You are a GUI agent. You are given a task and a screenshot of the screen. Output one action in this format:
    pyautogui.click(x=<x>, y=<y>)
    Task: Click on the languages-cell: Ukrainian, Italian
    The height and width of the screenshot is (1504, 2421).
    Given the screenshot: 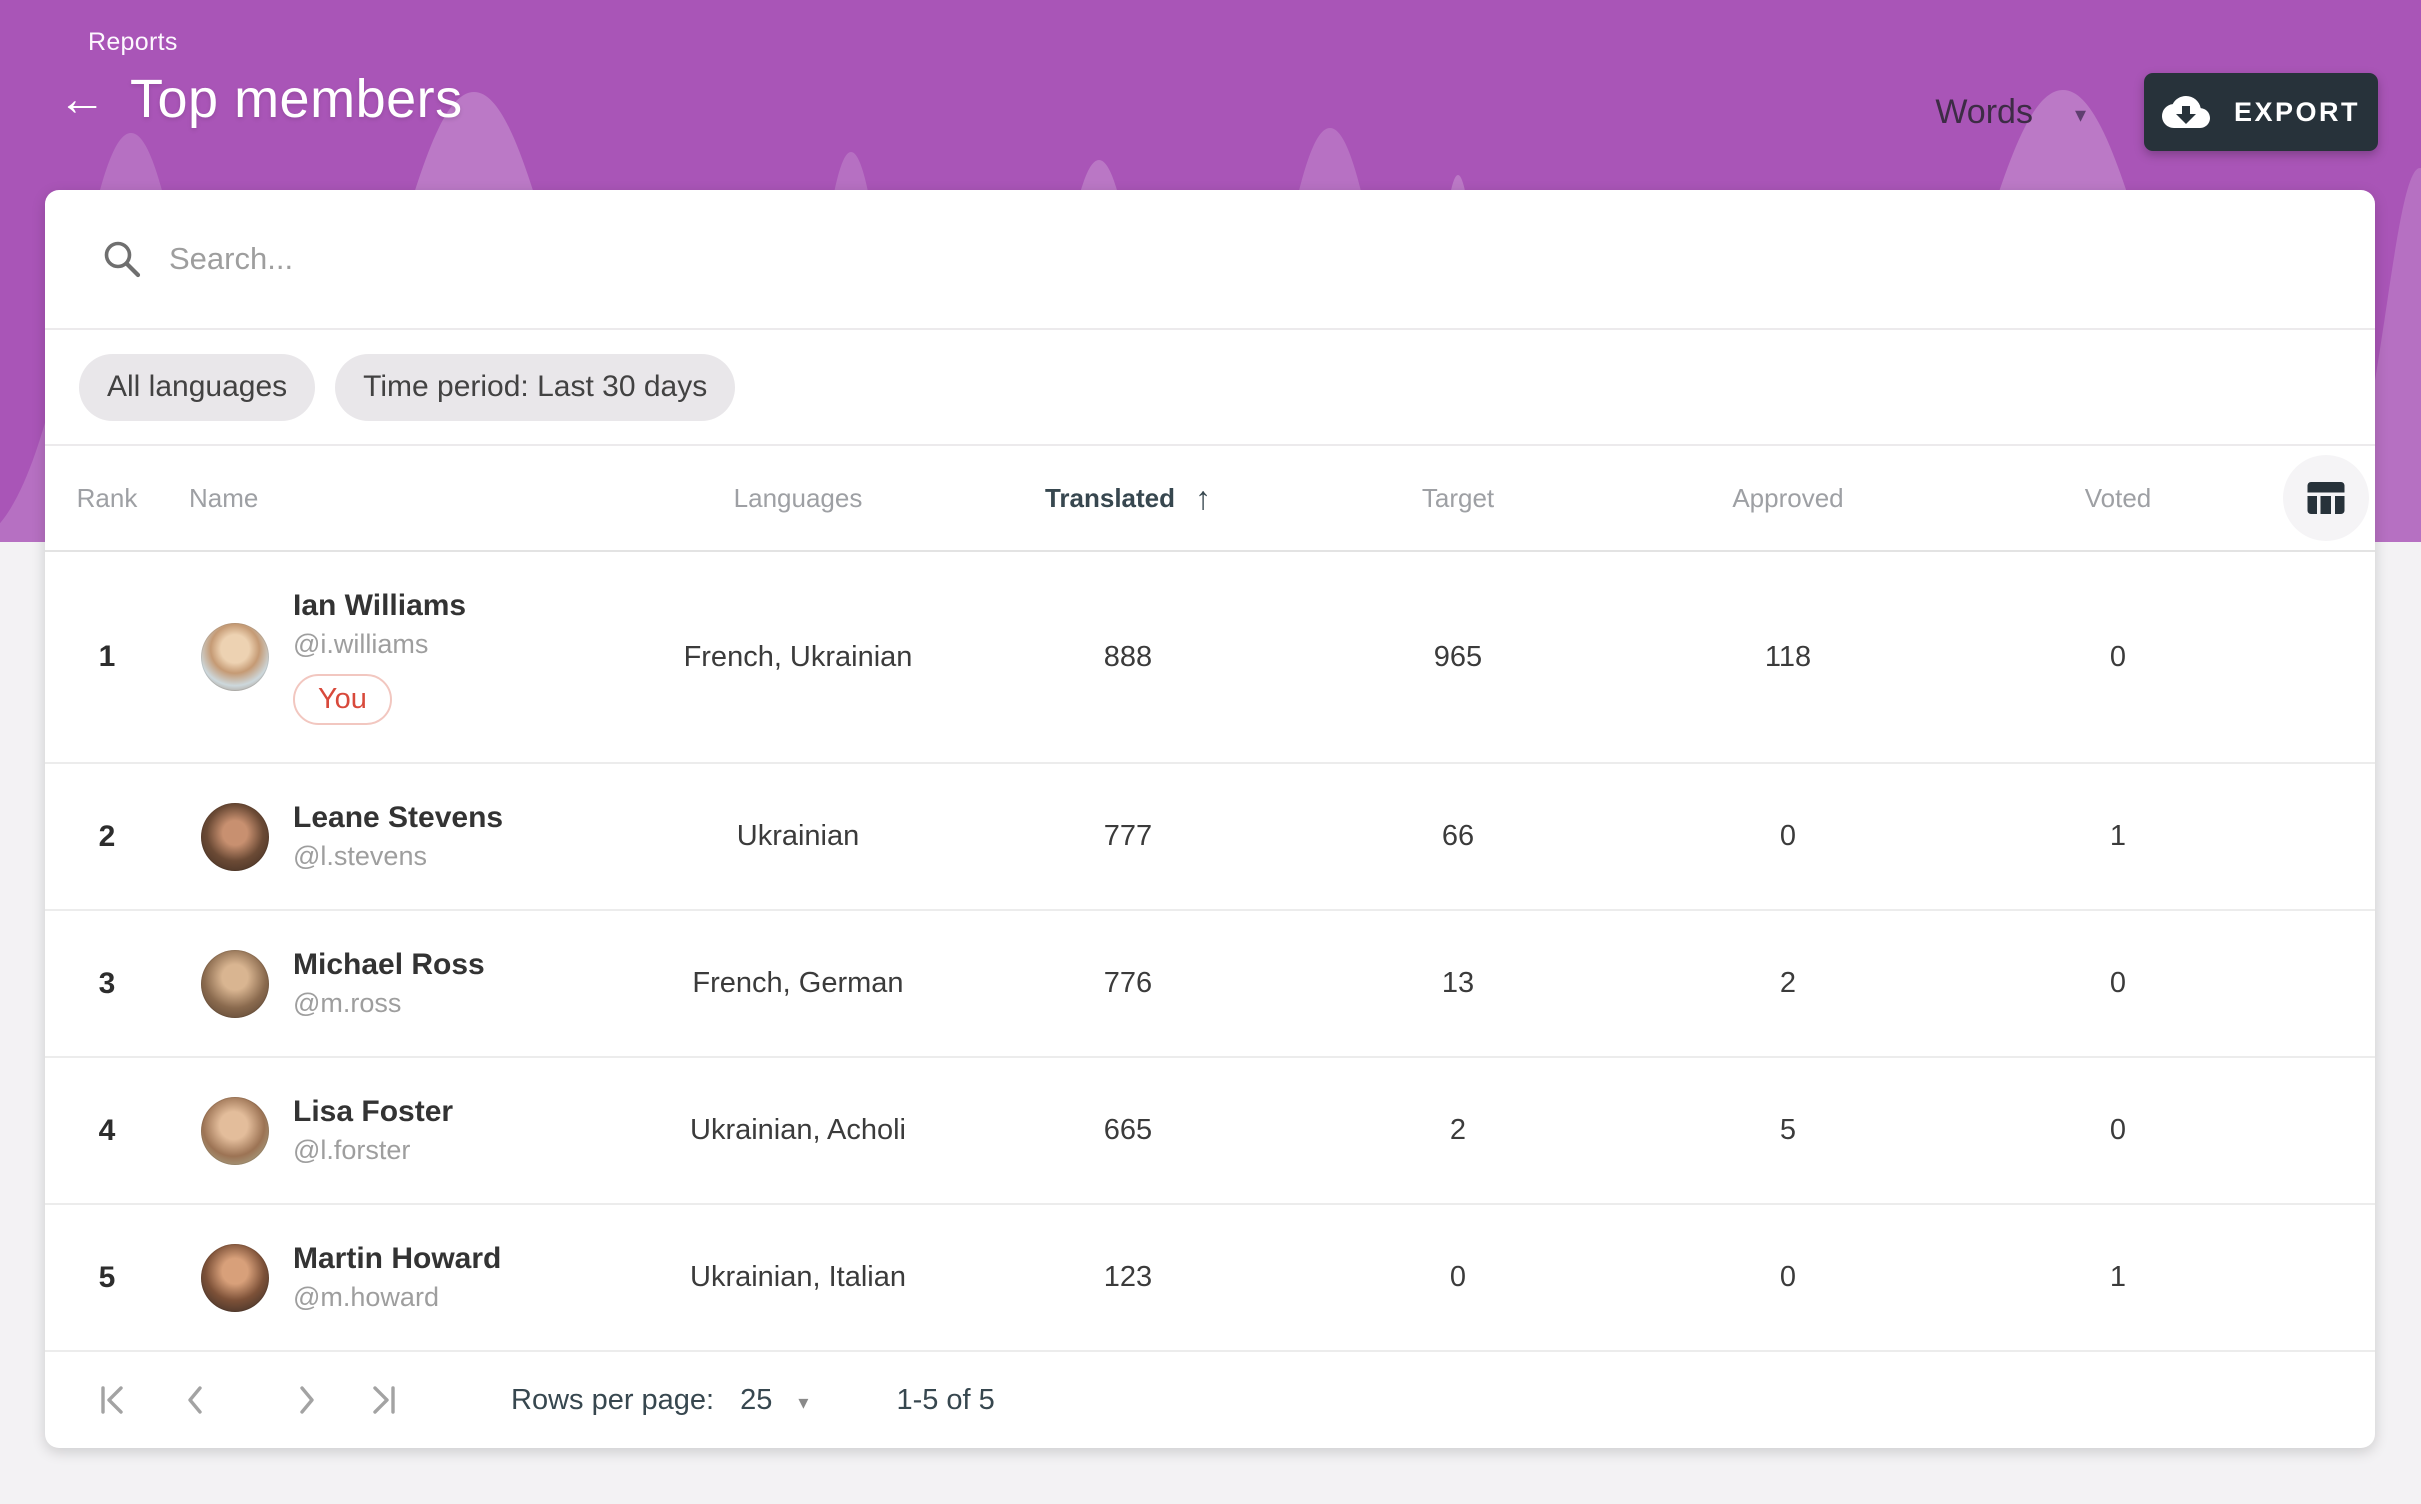 What is the action you would take?
    pyautogui.click(x=798, y=1277)
    